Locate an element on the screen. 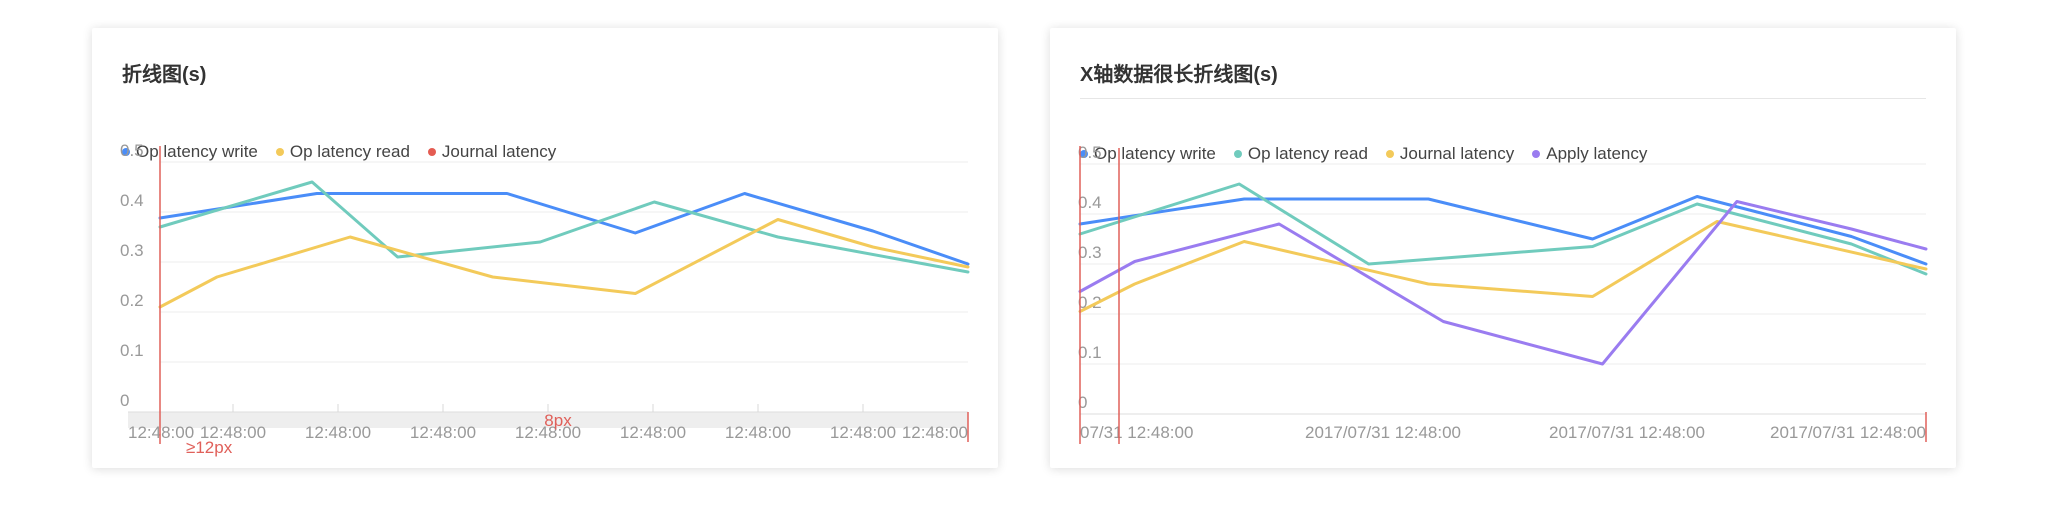  legend-label: Apply latency is located at coordinates (1597, 153).